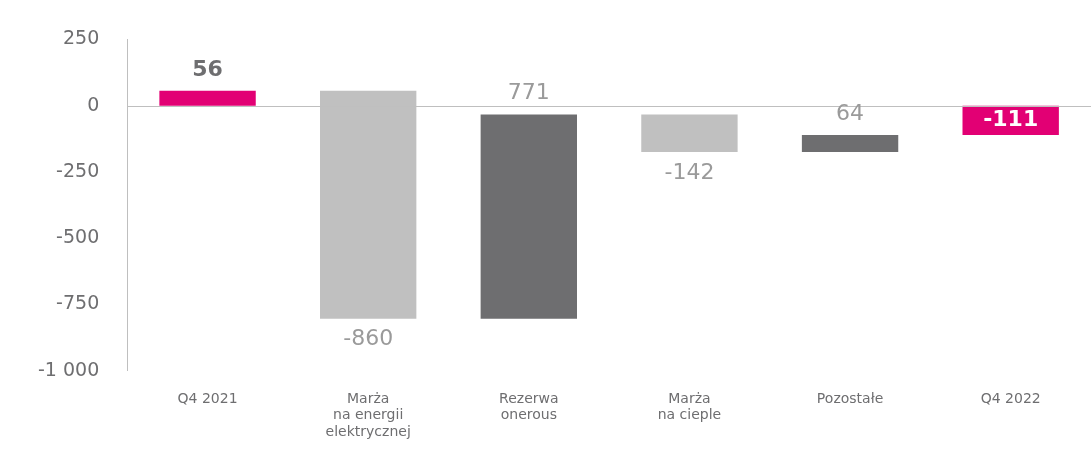 The width and height of the screenshot is (1091, 461). What do you see at coordinates (207, 397) in the screenshot?
I see `x-tick-label: Q4 2021` at bounding box center [207, 397].